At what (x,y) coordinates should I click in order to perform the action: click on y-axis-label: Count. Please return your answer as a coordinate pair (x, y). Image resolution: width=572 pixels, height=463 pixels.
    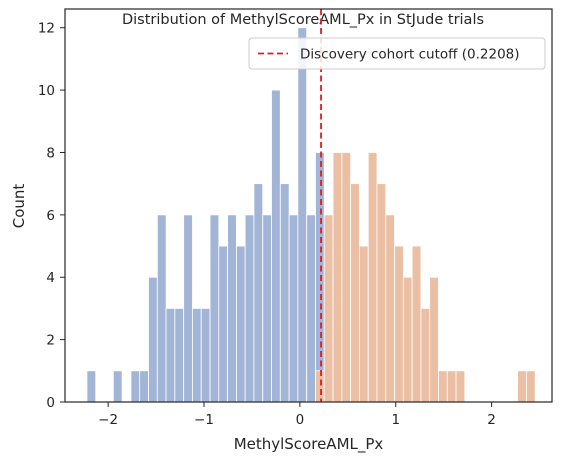
    Looking at the image, I should click on (19, 206).